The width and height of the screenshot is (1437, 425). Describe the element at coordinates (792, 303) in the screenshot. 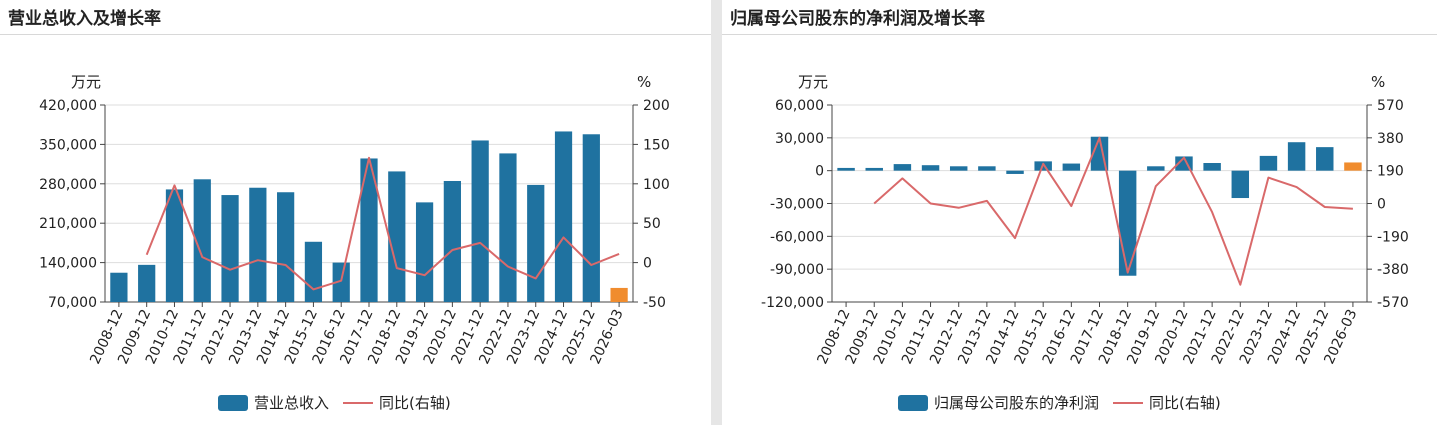

I see `left-axis-tick-label: -120,000` at that location.